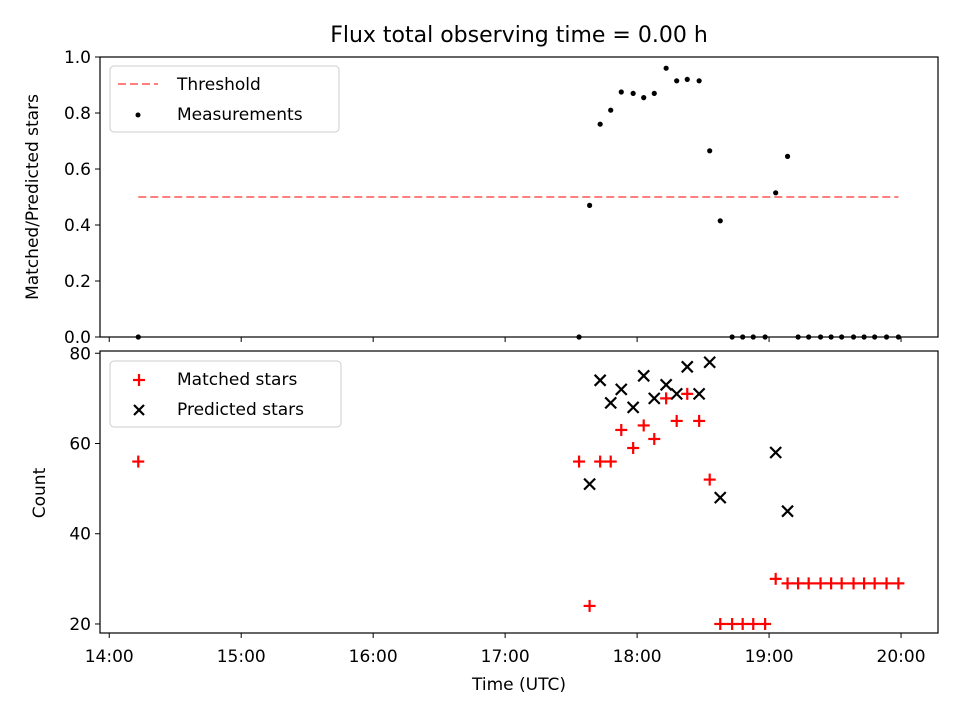  Describe the element at coordinates (240, 410) in the screenshot. I see `predicted-stars-legend-label: Predicted stars` at that location.